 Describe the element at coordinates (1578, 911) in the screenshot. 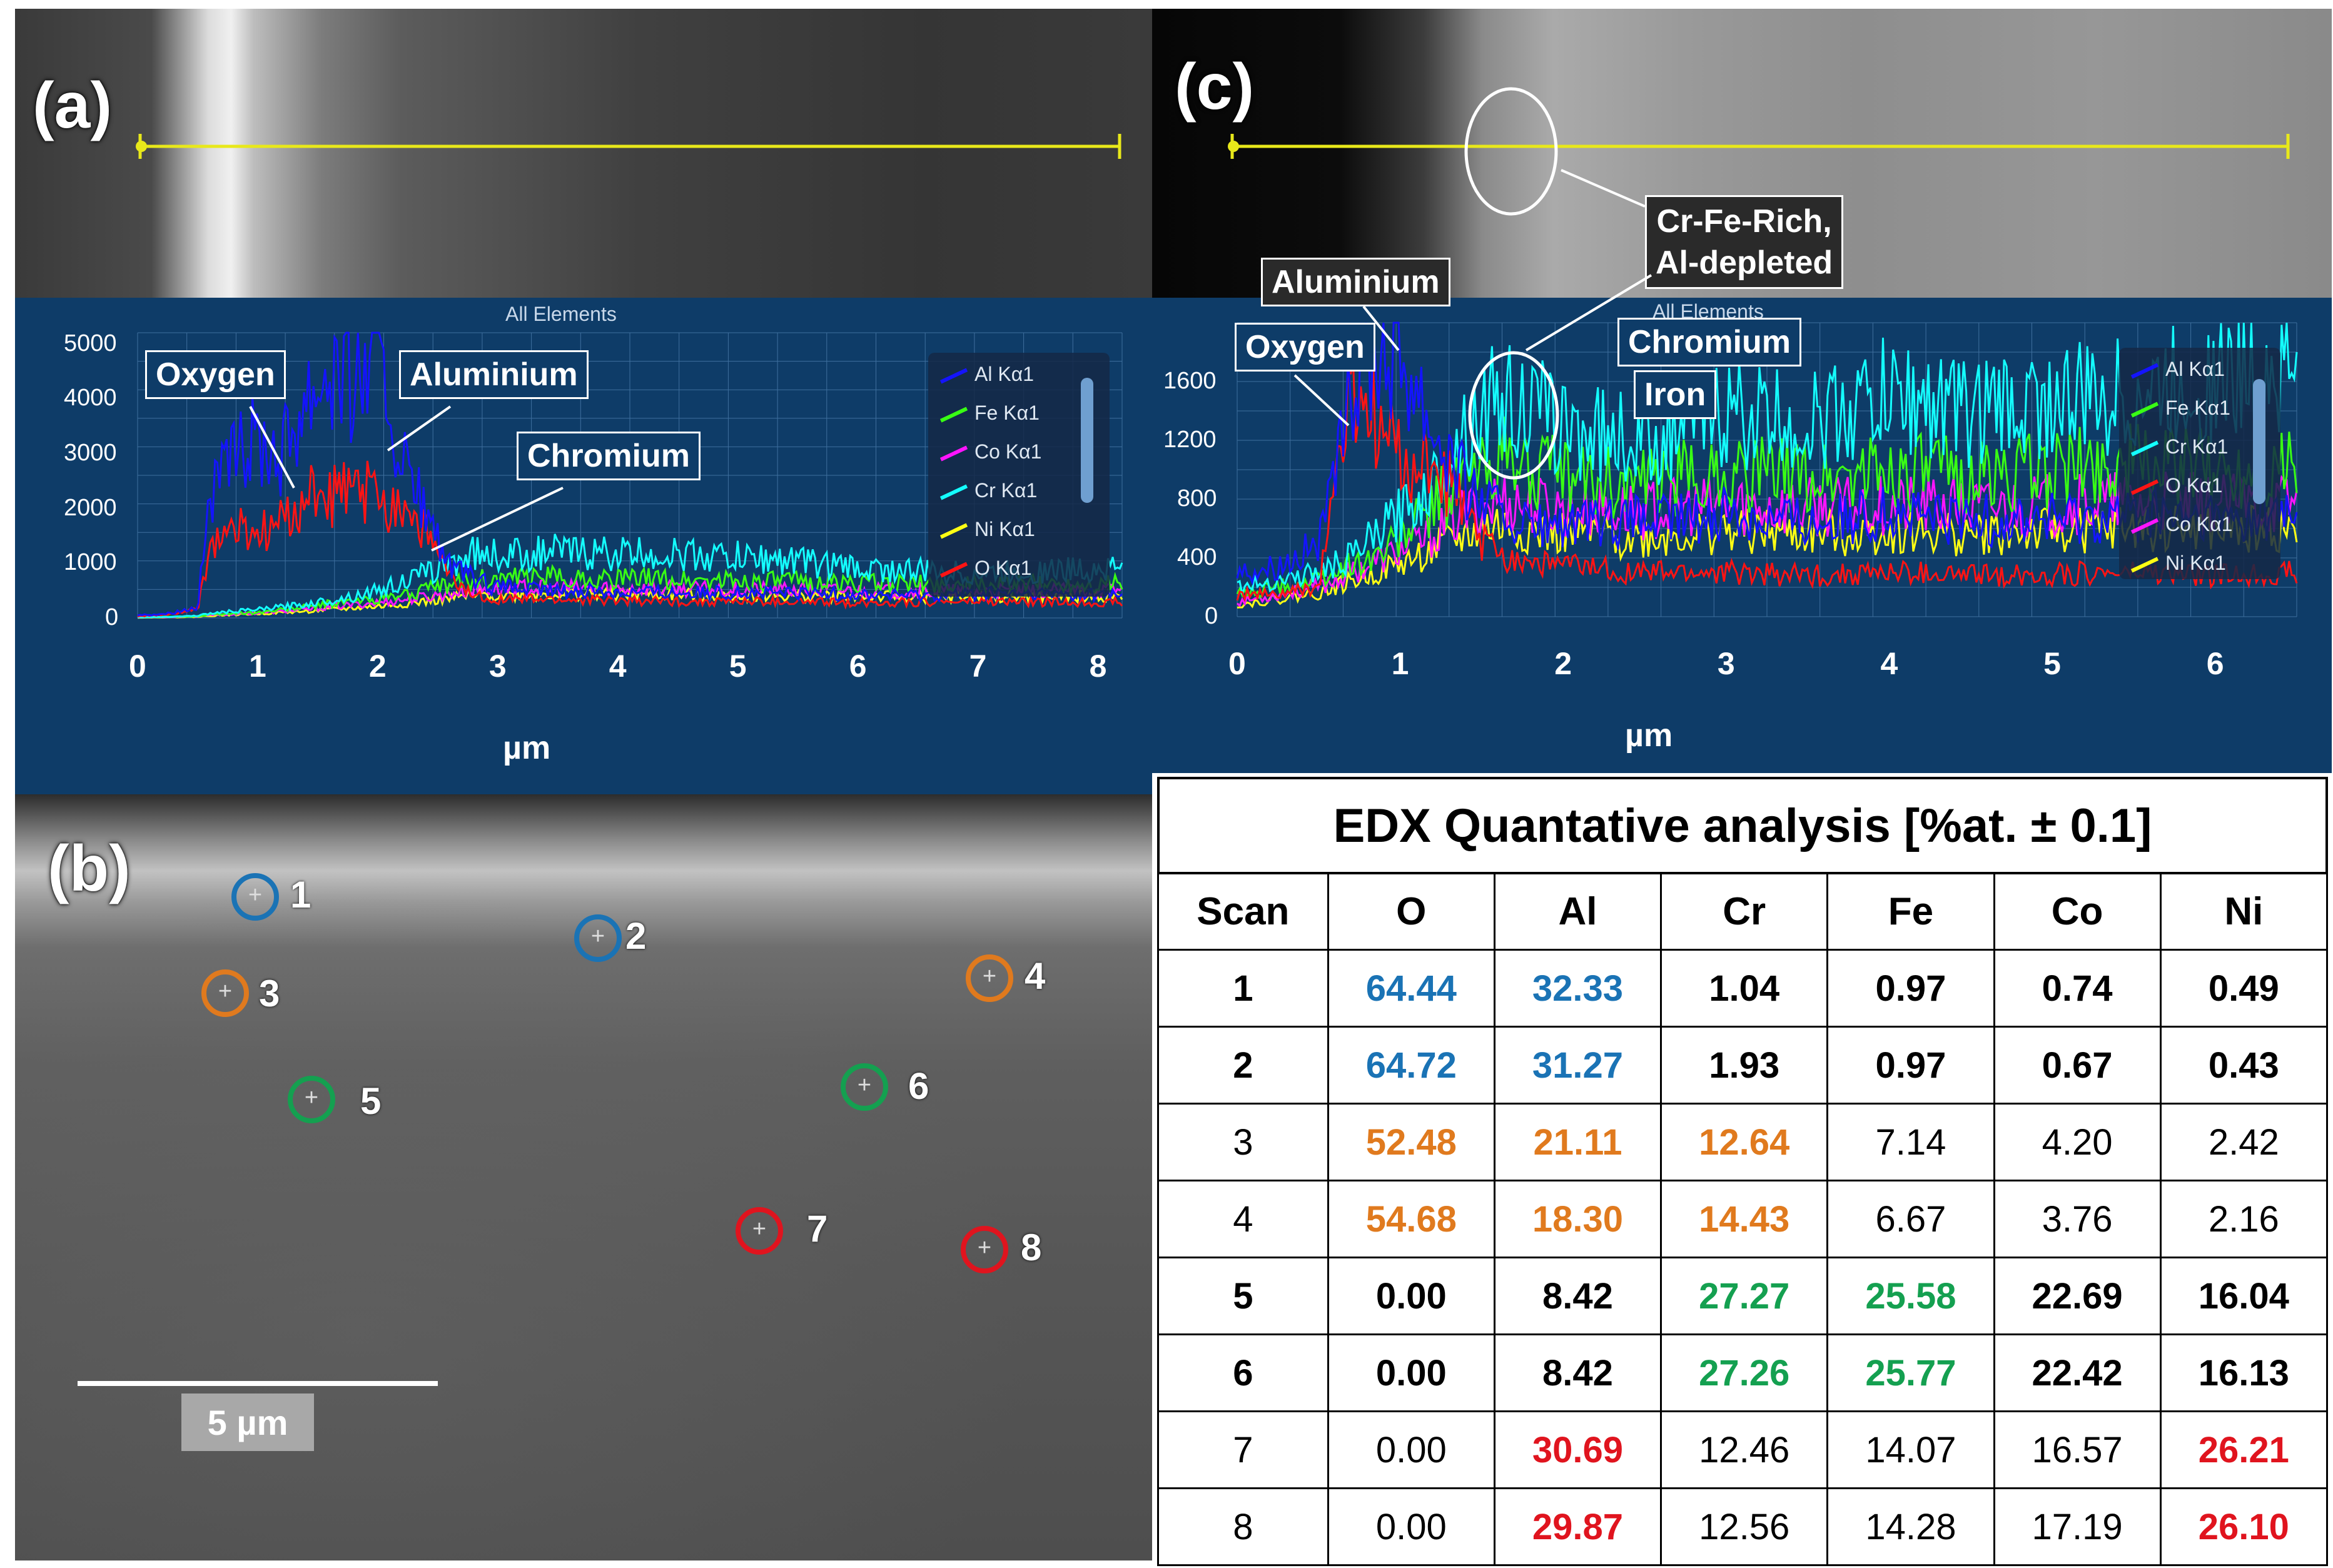

I see `table-header-cell: Al` at that location.